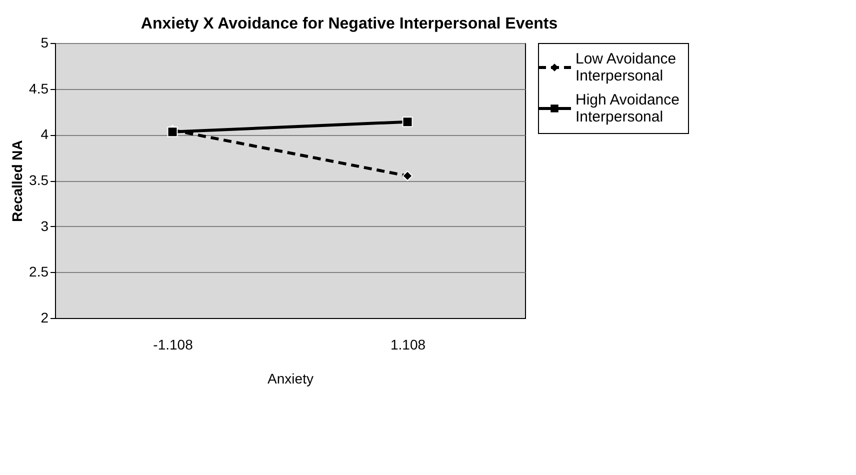 Image resolution: width=856 pixels, height=475 pixels. What do you see at coordinates (349, 24) in the screenshot?
I see `chart-title: Anxiety X Avoidance for Negative Interpersonal Events` at bounding box center [349, 24].